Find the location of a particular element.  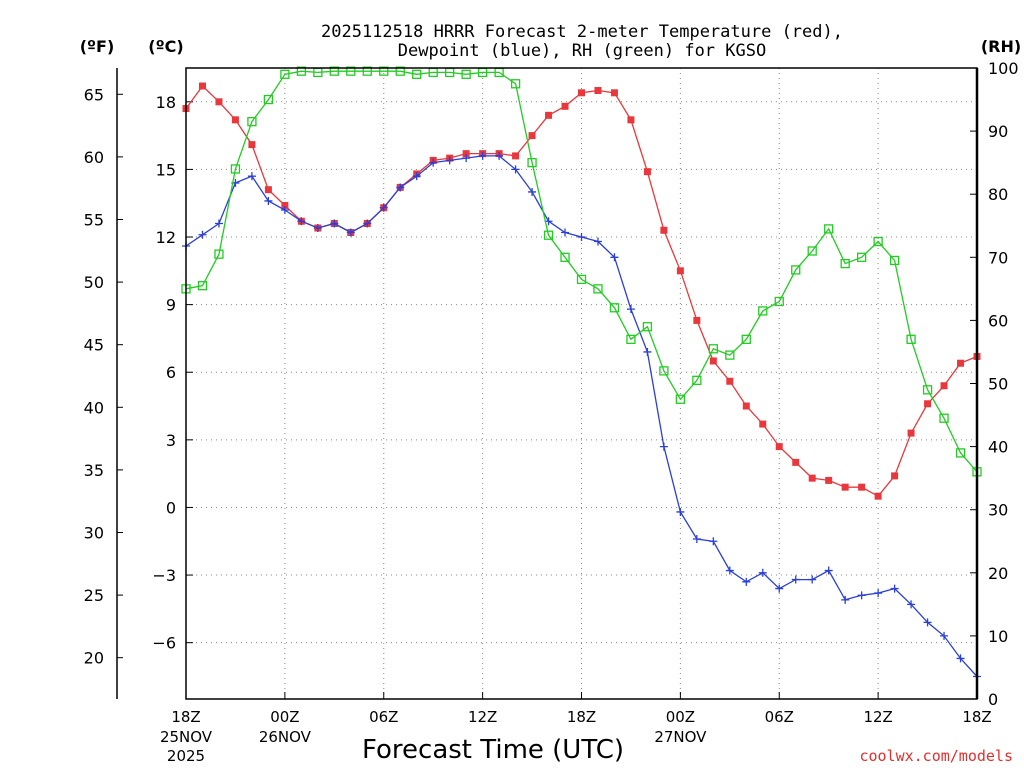

fahrenheit-tick-label: 40 is located at coordinates (94, 407).